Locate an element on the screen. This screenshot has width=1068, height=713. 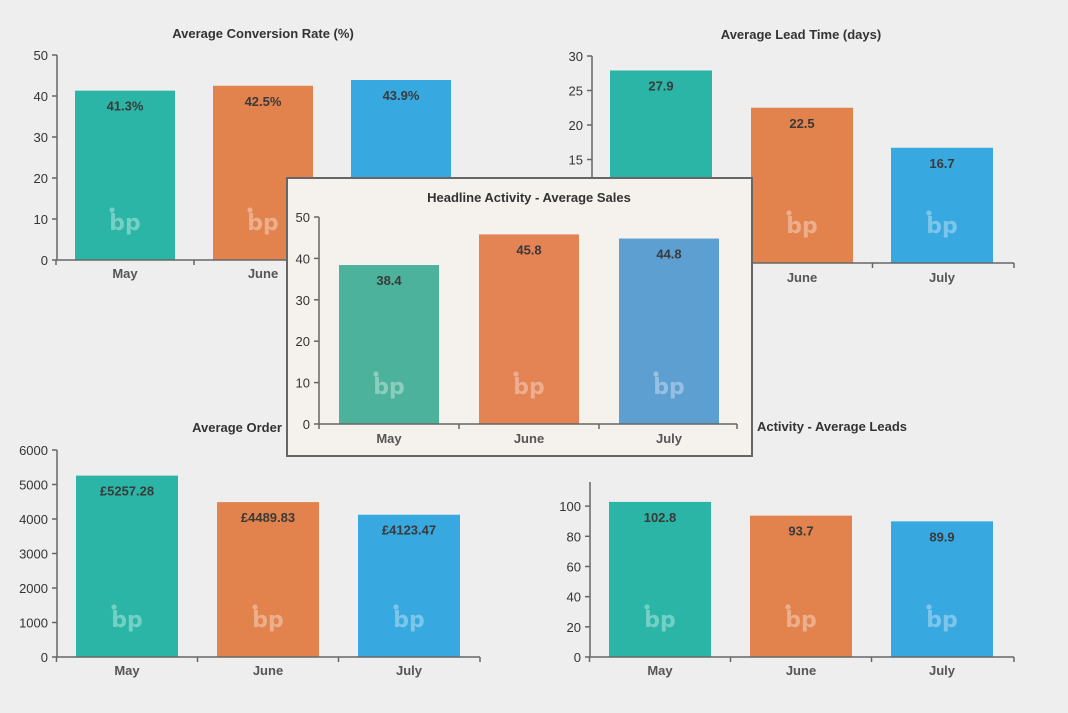
chart-title: Headline Activity - Average Sales is located at coordinates (529, 197).